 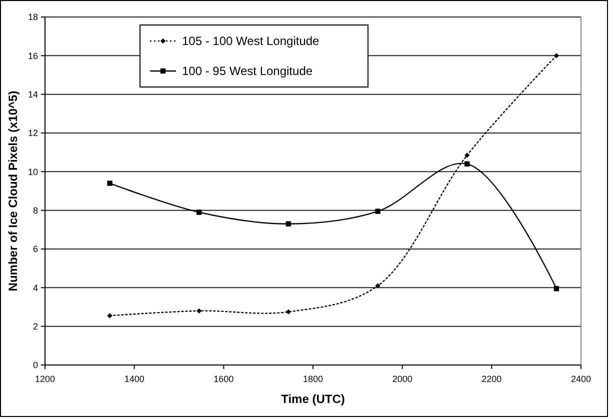 What do you see at coordinates (35, 326) in the screenshot?
I see `y-tick-label: 2` at bounding box center [35, 326].